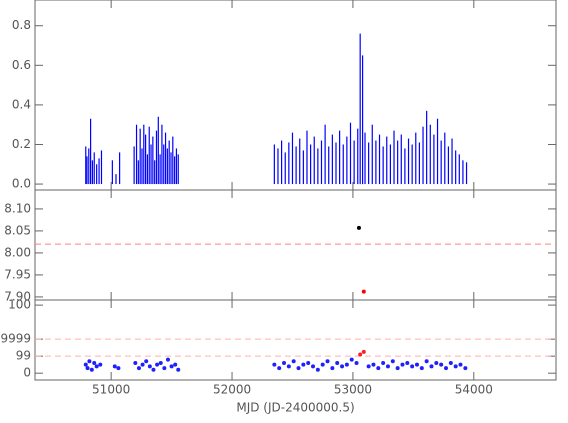 The height and width of the screenshot is (423, 568). I want to click on y-tick-label: 99, so click(23, 356).